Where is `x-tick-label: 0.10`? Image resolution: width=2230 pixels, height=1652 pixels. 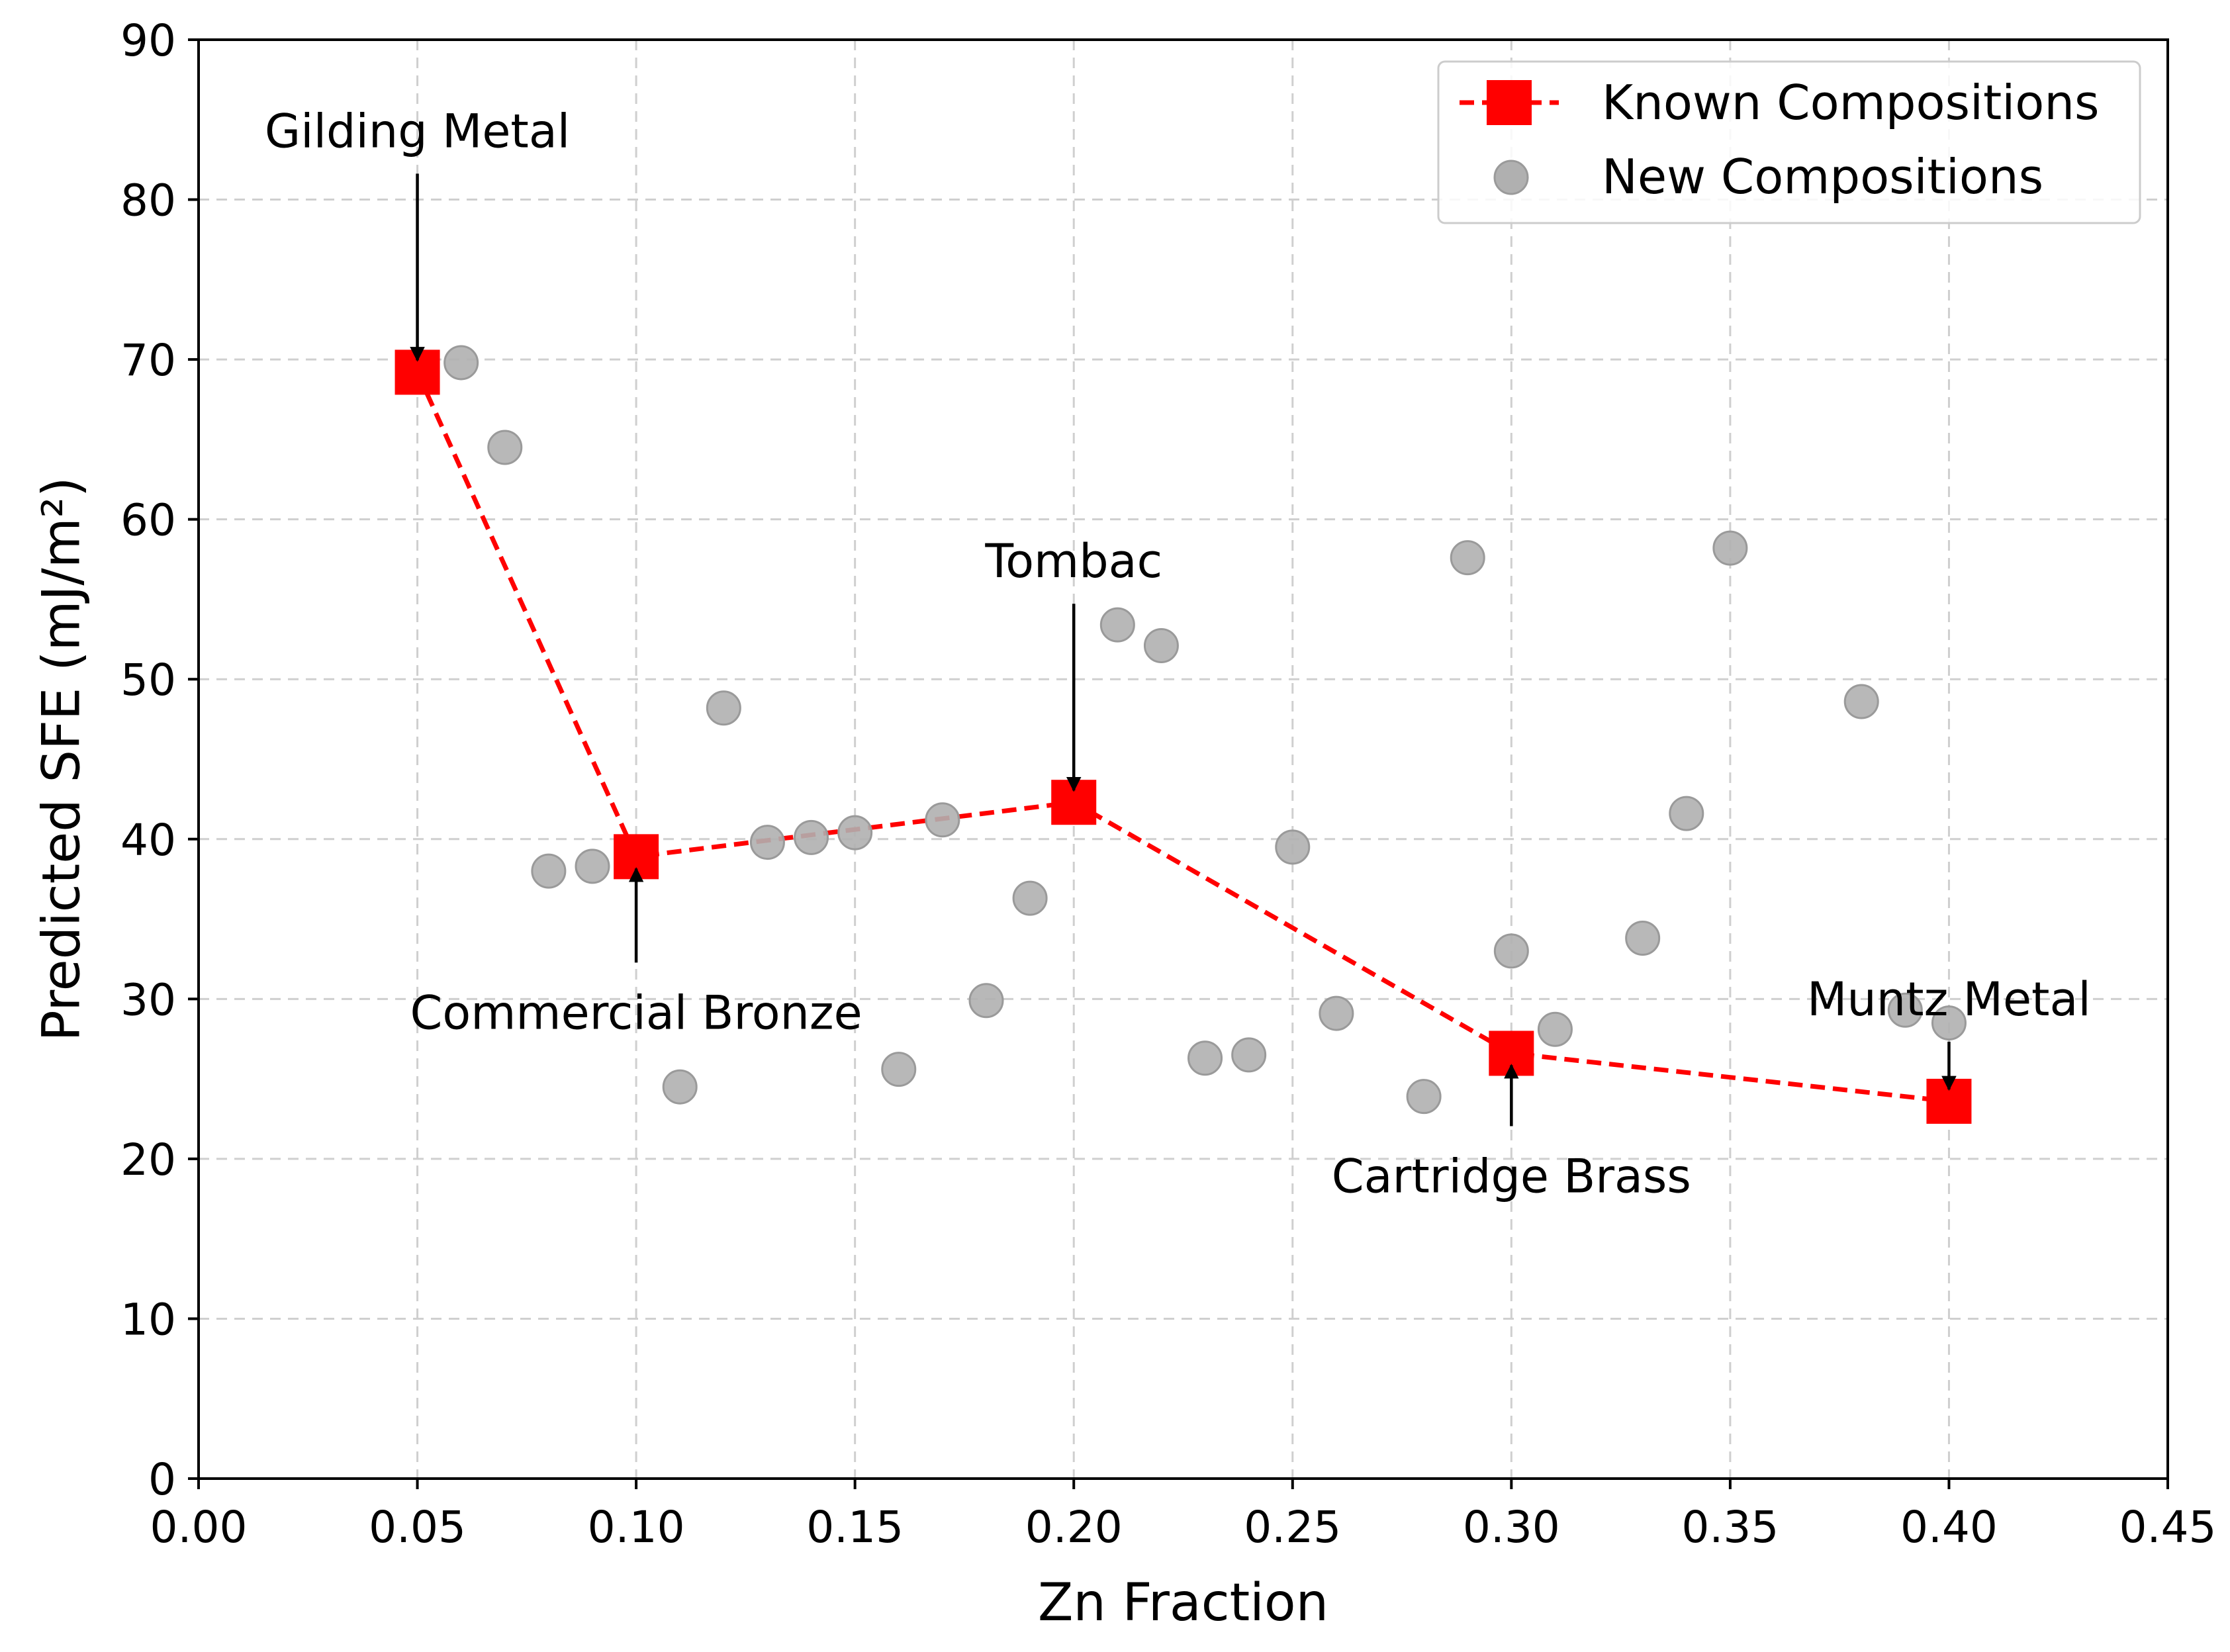
x-tick-label: 0.10 is located at coordinates (636, 1527).